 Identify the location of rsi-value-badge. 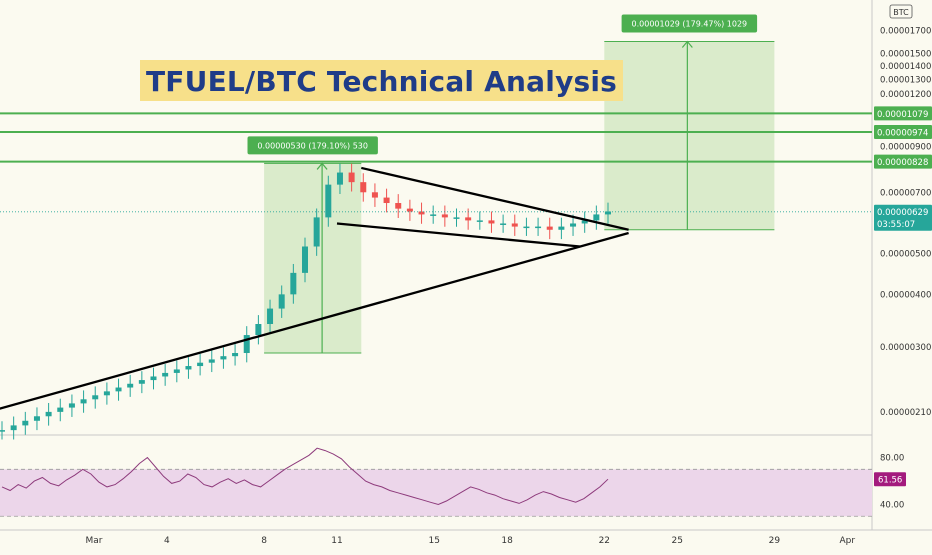
(890, 479).